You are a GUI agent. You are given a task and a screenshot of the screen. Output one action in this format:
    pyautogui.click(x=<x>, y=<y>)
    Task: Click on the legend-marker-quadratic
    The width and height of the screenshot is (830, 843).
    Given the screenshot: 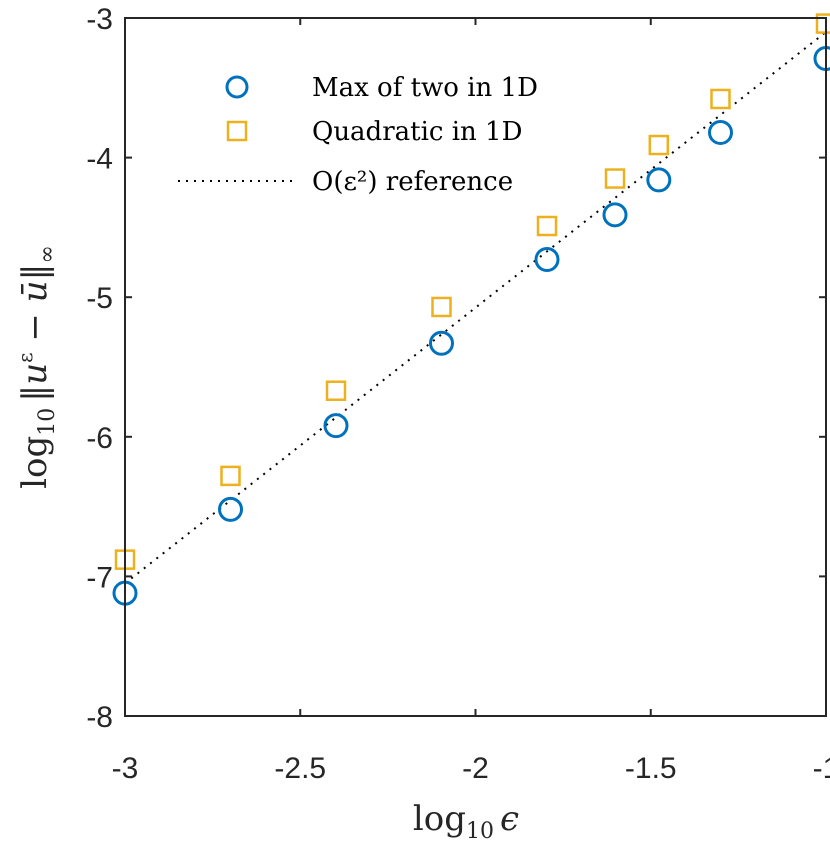 What is the action you would take?
    pyautogui.click(x=237, y=131)
    